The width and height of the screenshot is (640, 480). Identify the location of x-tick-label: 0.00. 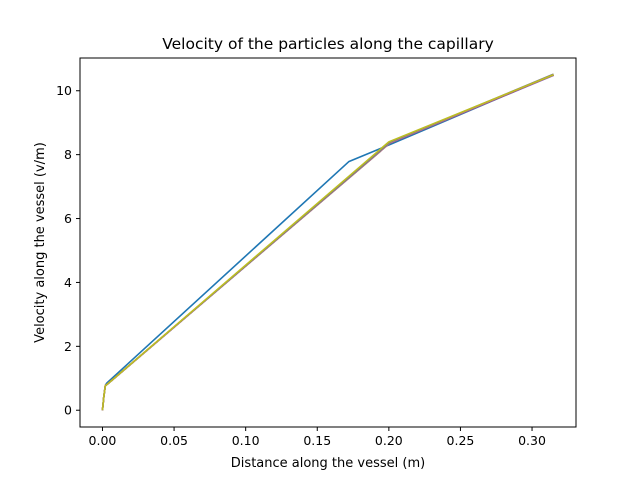
(103, 440).